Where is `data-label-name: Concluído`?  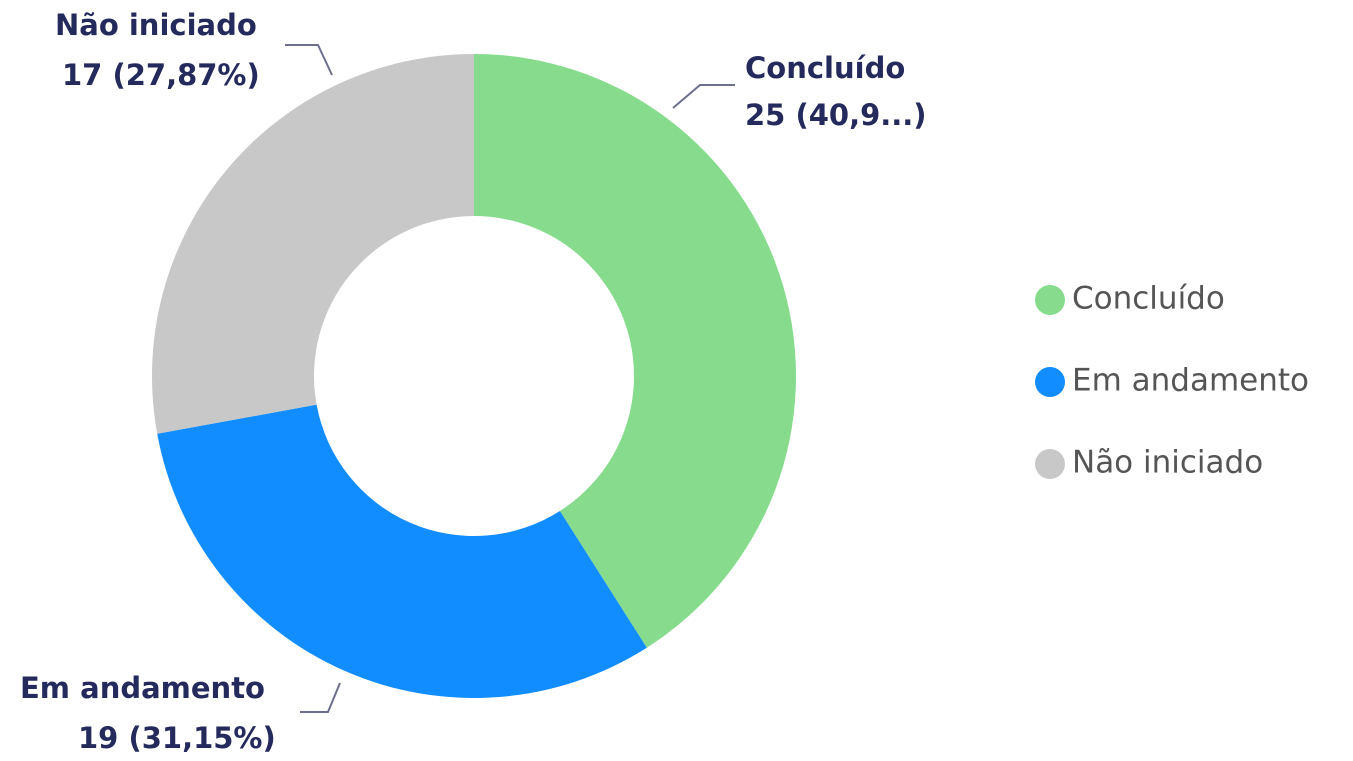
data-label-name: Concluído is located at coordinates (825, 68).